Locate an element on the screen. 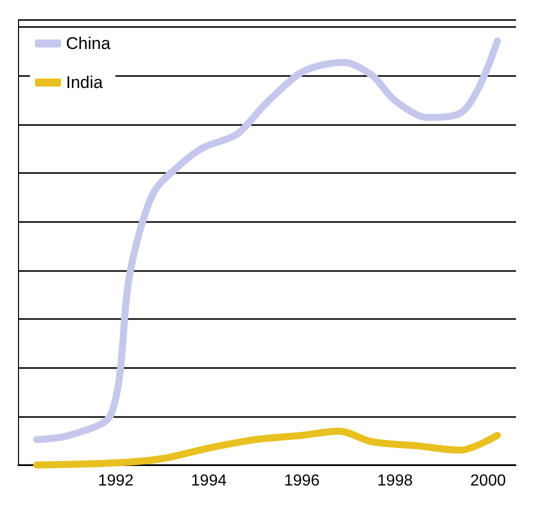  legend-label: India is located at coordinates (85, 82).